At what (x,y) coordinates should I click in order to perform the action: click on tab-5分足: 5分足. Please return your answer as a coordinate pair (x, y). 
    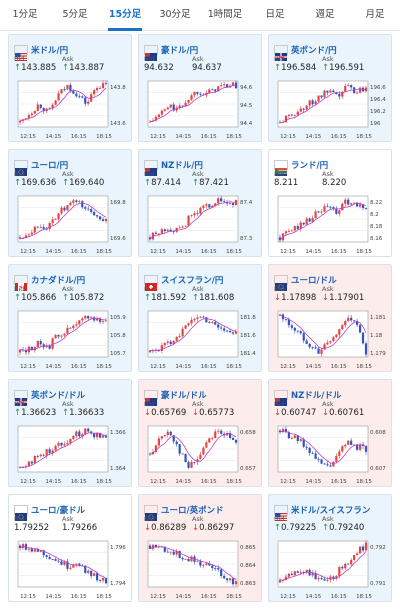
    Looking at the image, I should click on (75, 14).